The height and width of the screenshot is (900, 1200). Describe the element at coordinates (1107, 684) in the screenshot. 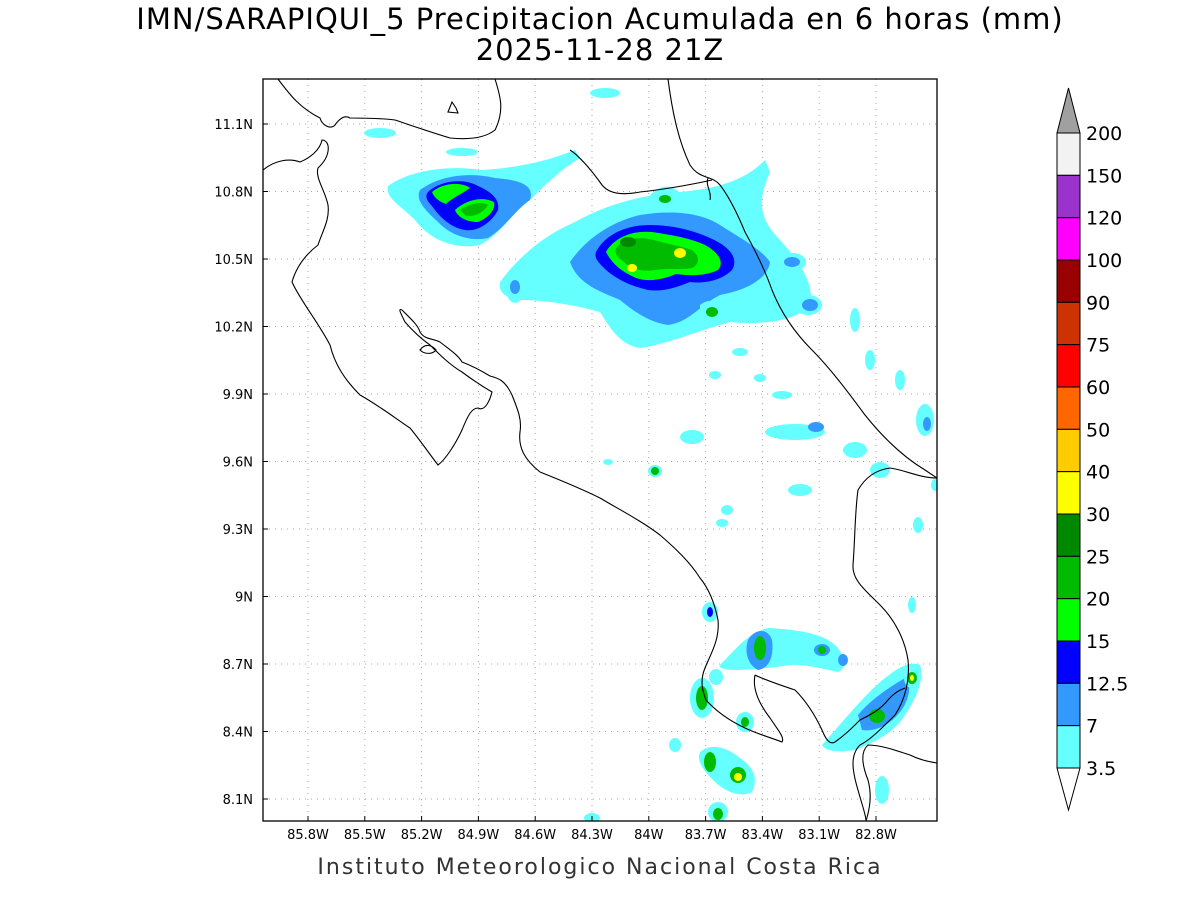

I see `colorbar-label: 12.5` at that location.